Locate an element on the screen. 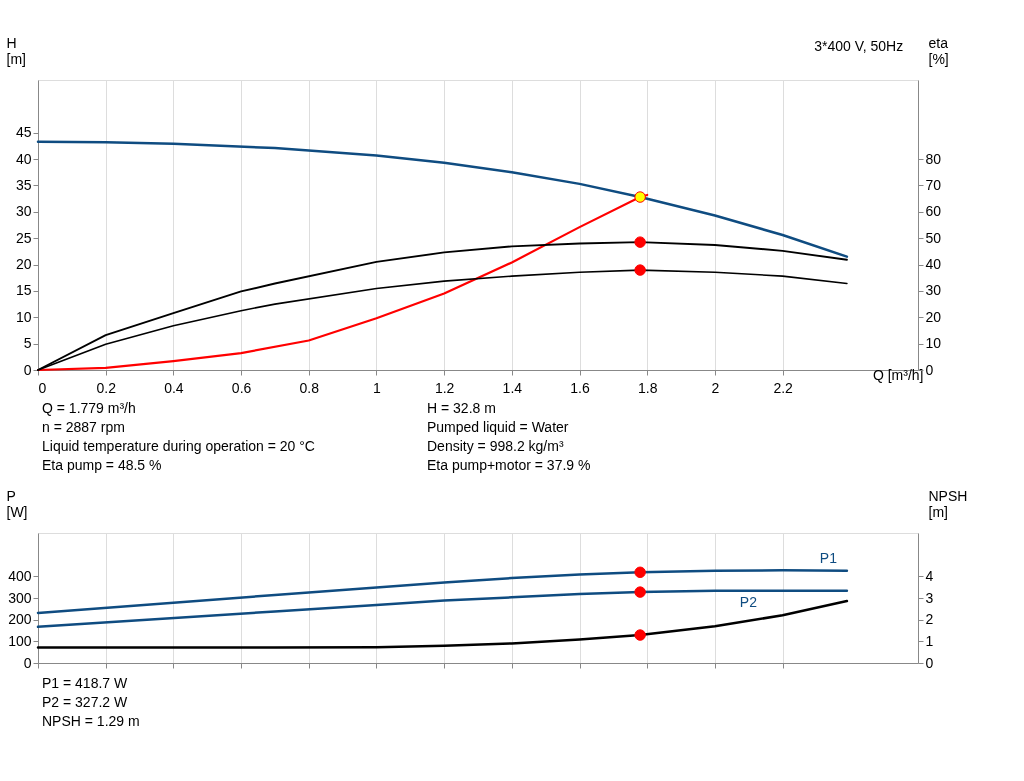 This screenshot has height=781, width=1024. text: Pumped liquid = Water is located at coordinates (498, 427).